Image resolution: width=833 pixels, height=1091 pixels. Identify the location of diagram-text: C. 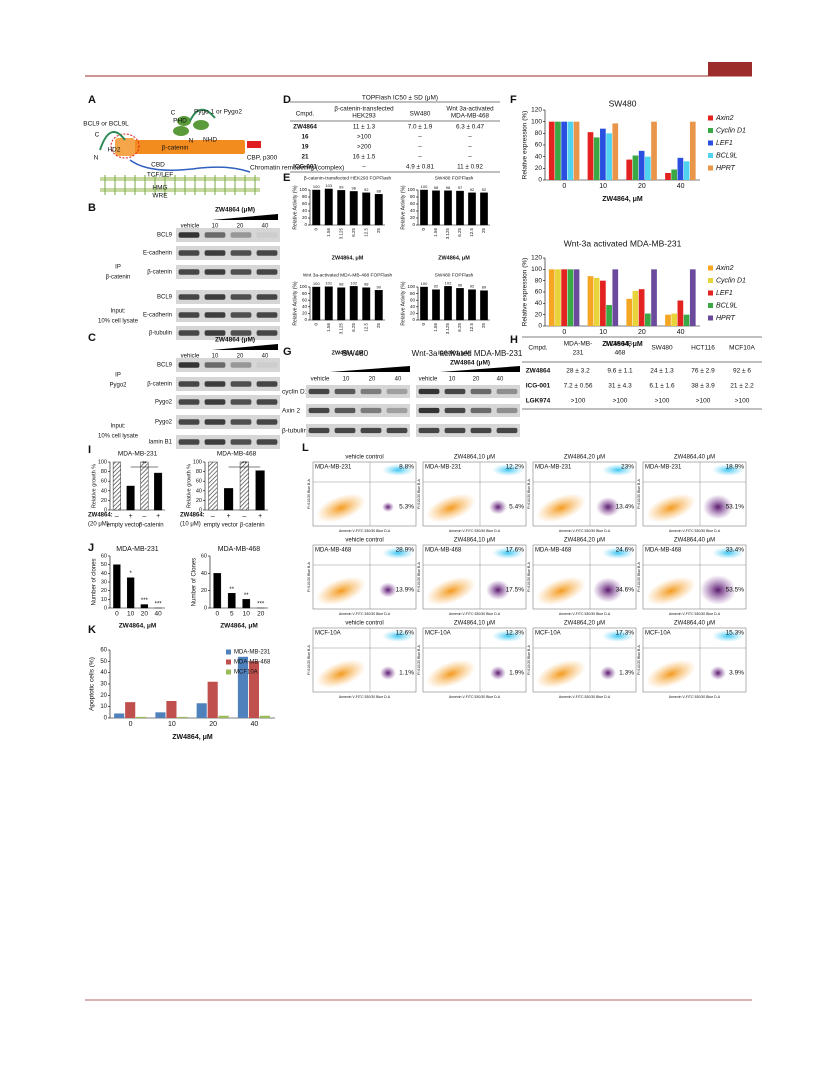
(173, 113).